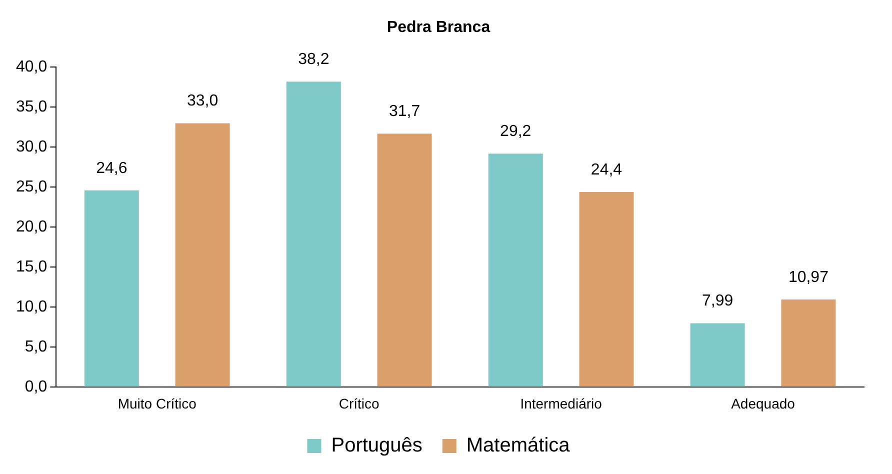  Describe the element at coordinates (314, 59) in the screenshot. I see `data-label: 38,2` at that location.